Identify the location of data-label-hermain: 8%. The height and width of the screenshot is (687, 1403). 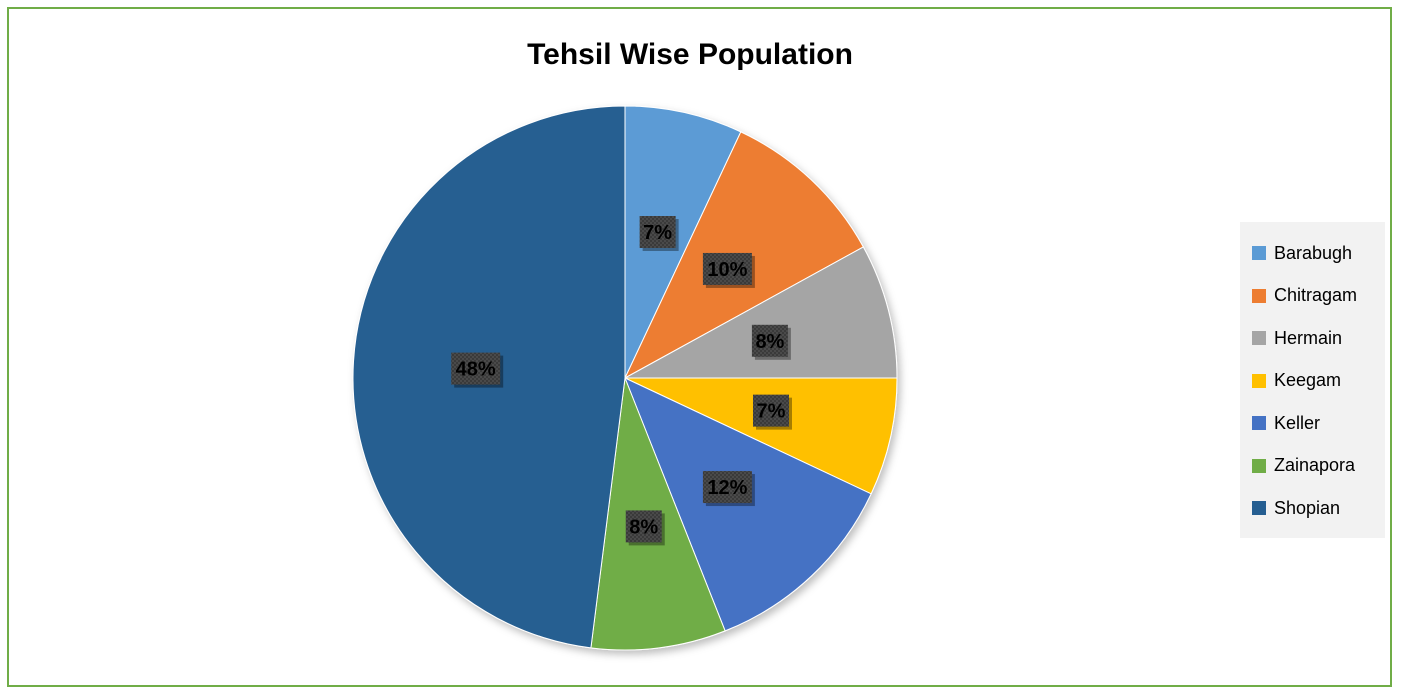
(771, 342).